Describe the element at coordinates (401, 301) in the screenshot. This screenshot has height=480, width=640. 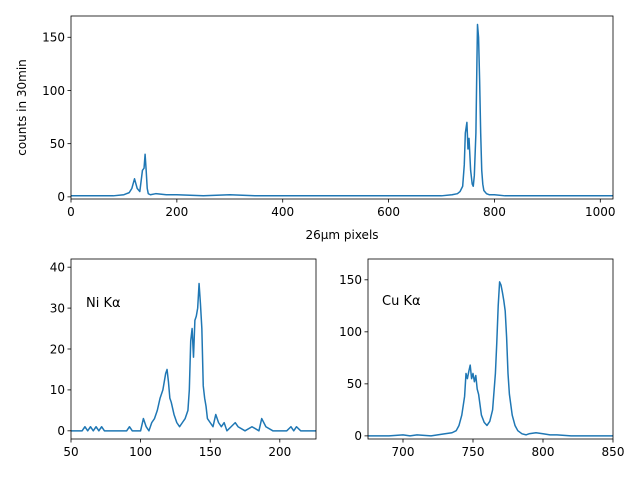
I see `cu-annotation: Cu Kα` at that location.